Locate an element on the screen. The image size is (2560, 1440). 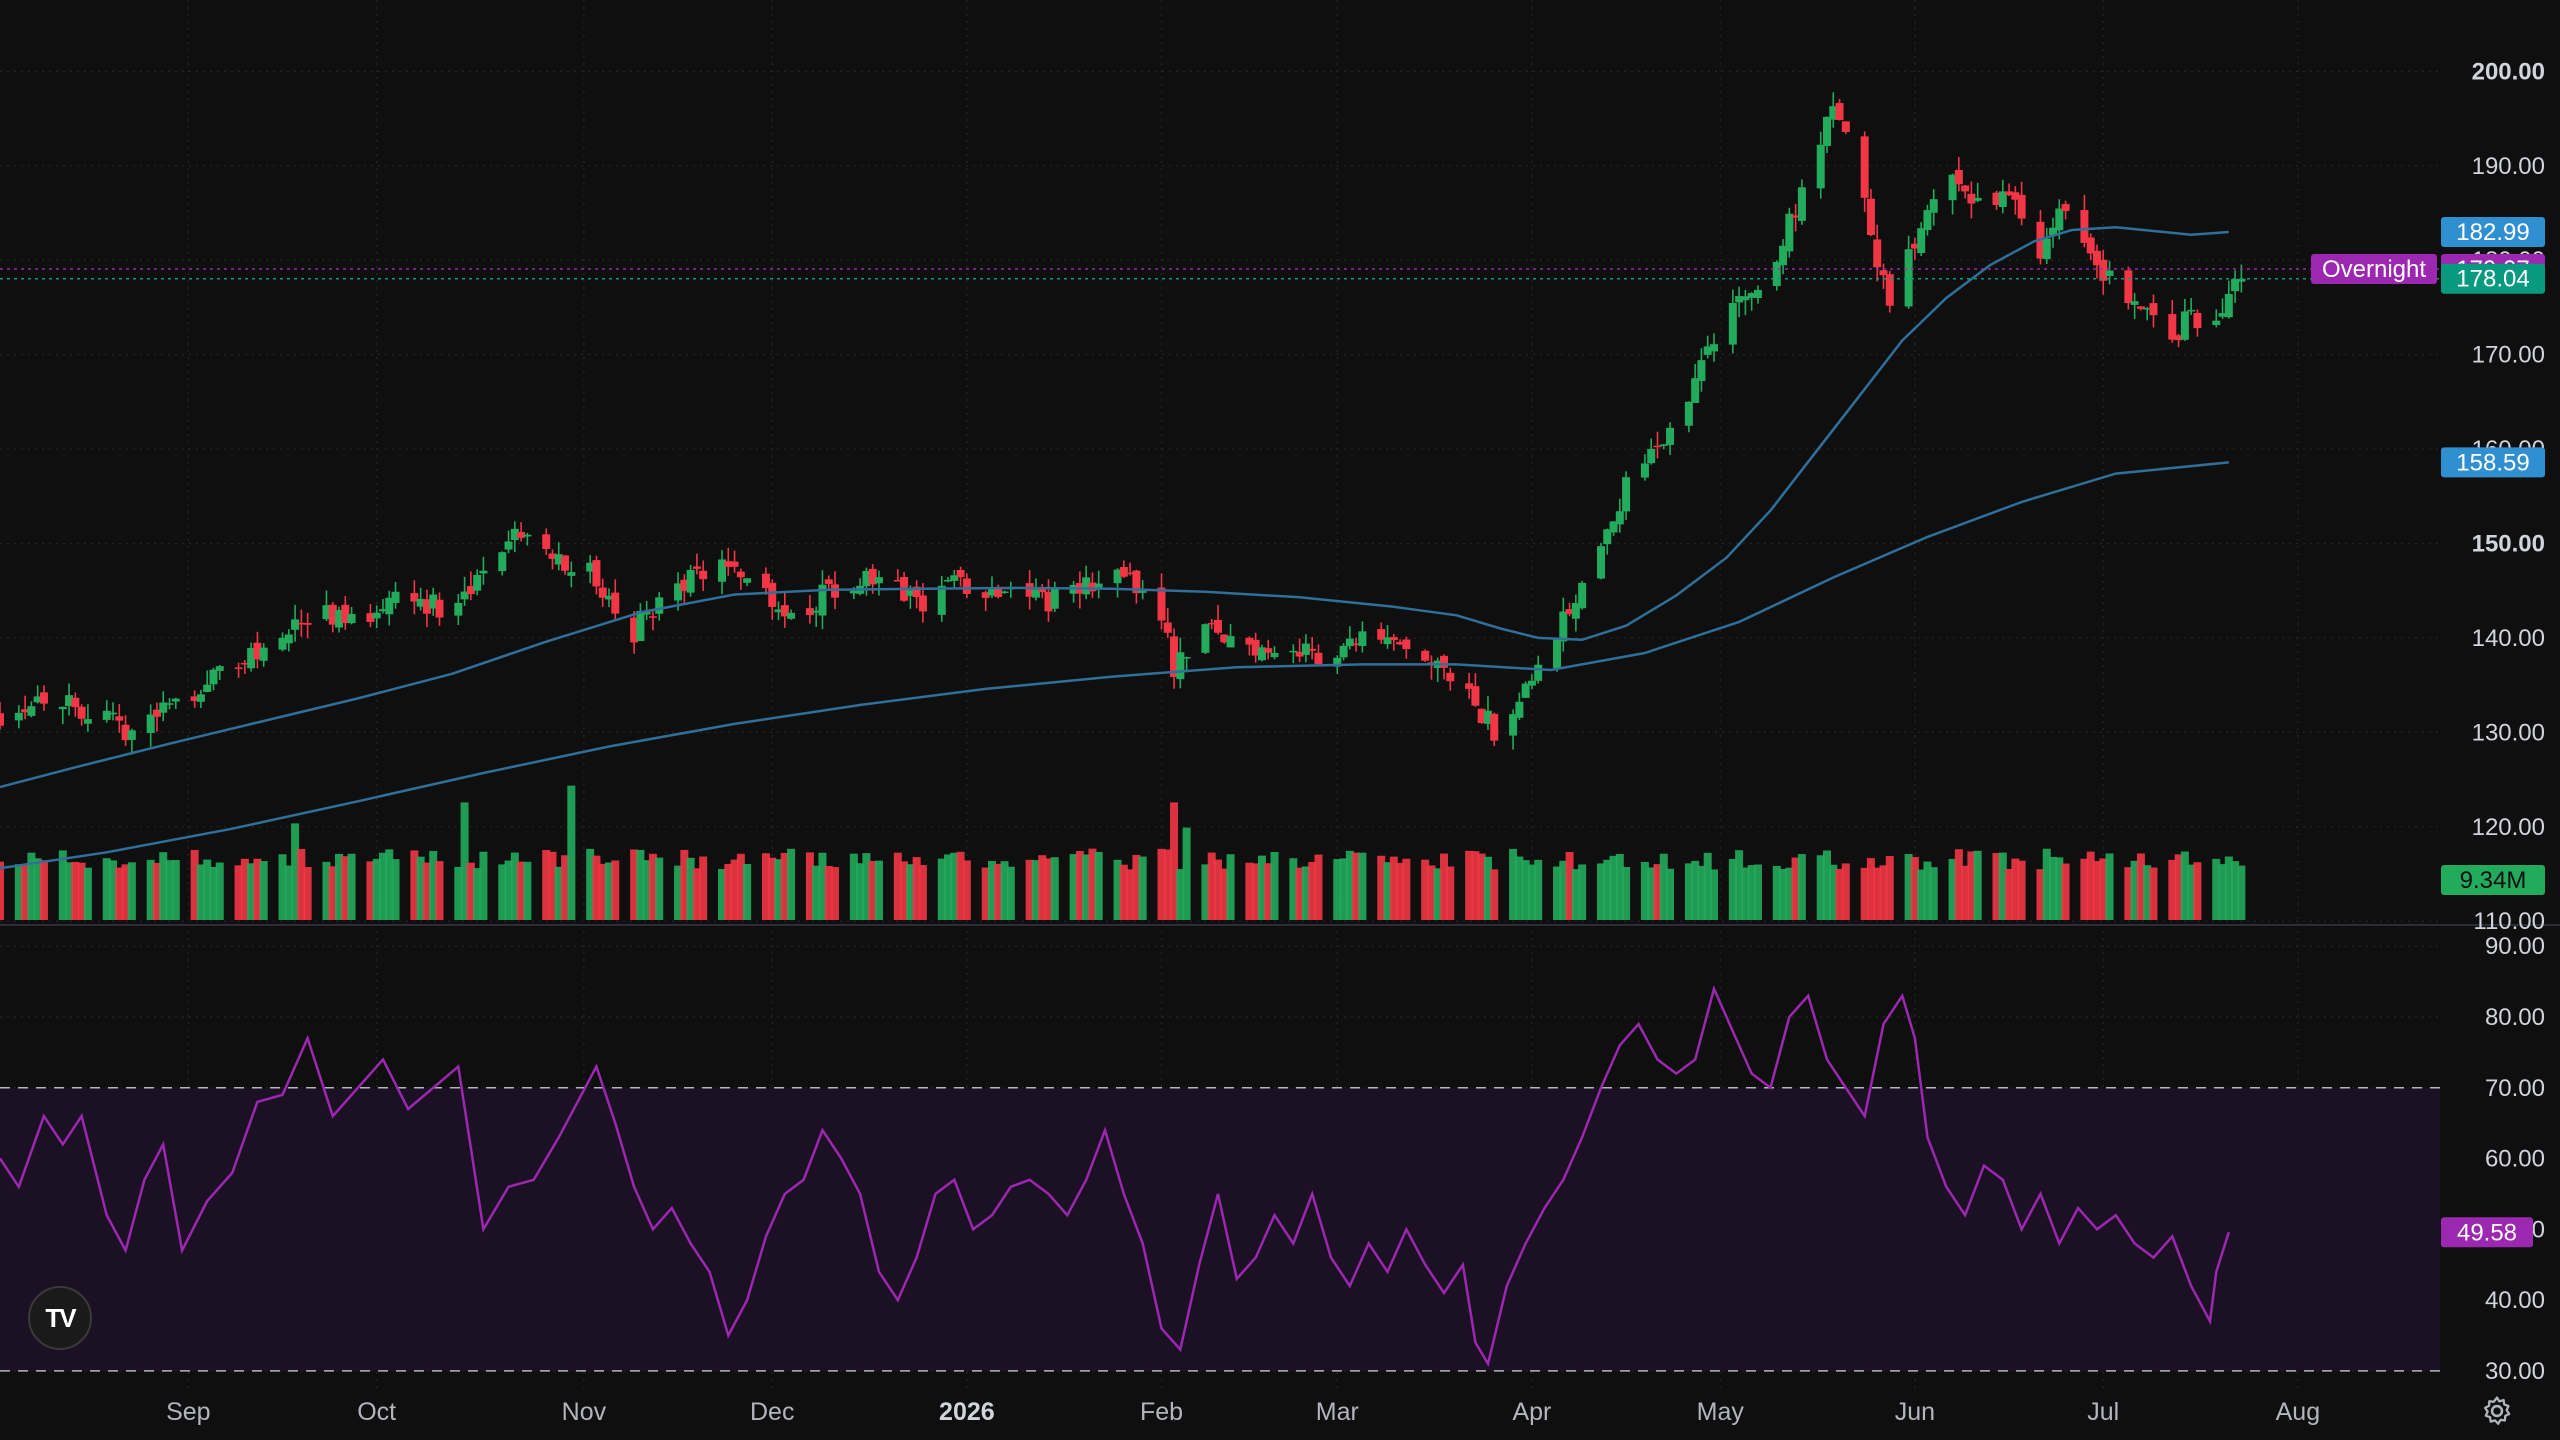
ma50-price-label-background is located at coordinates (2493, 231).